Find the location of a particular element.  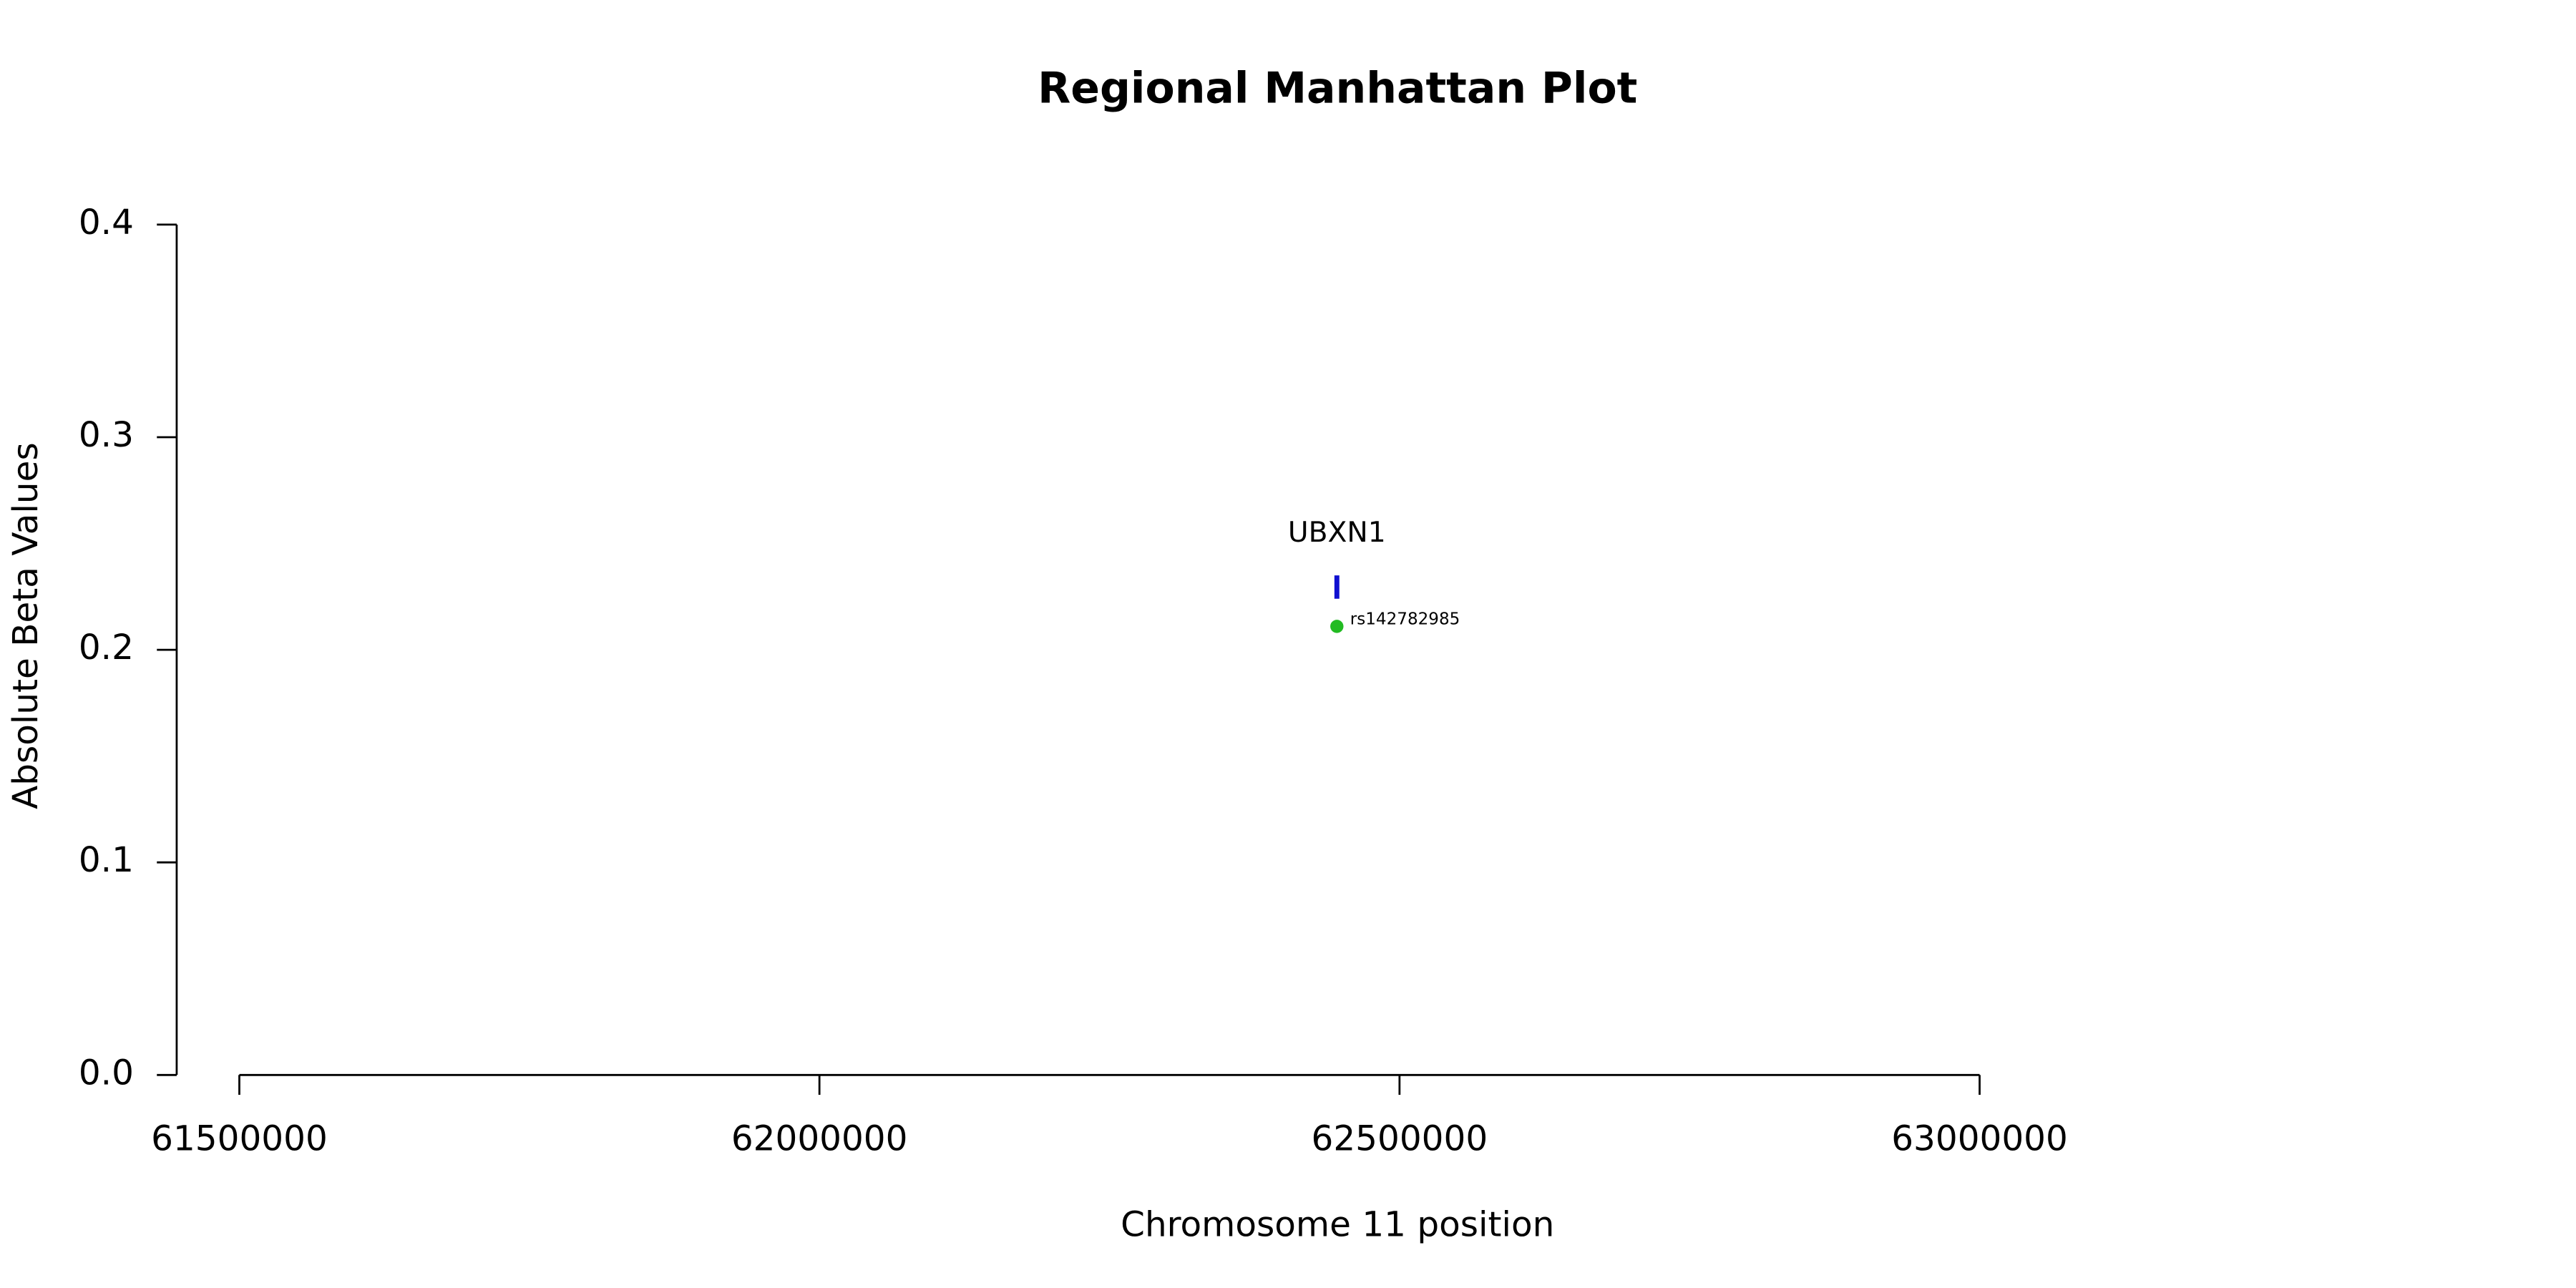

x-tick-label: 63000000 is located at coordinates (1979, 1139).